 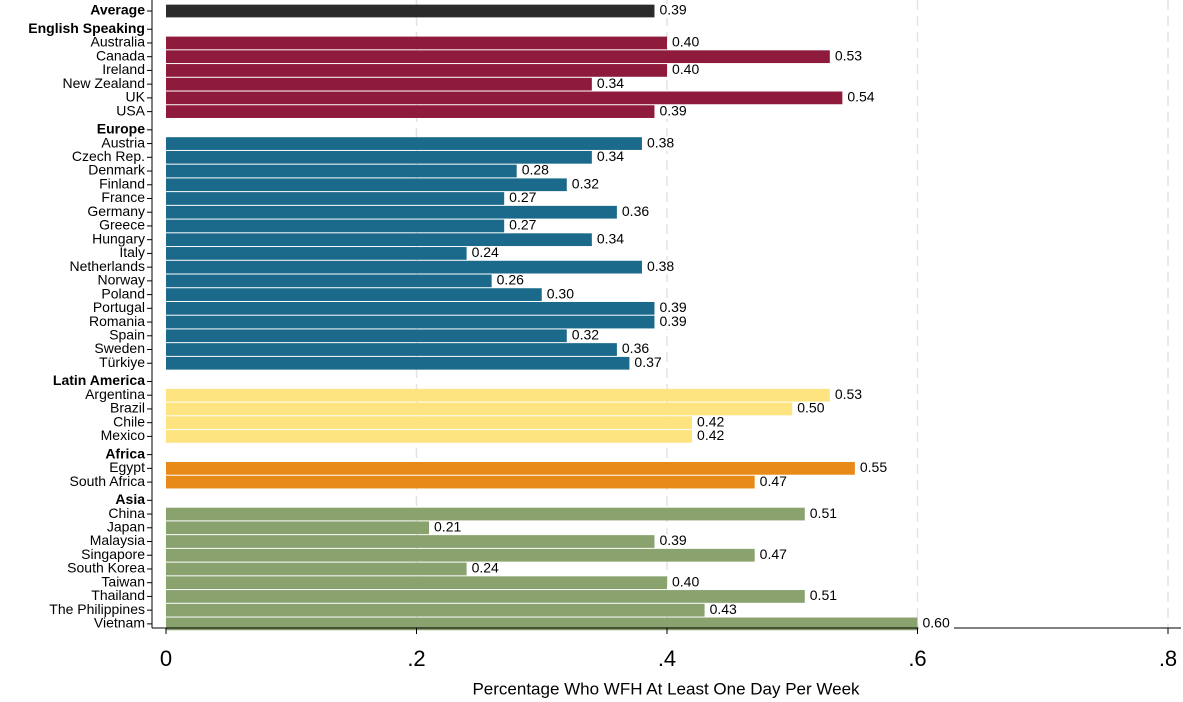 I want to click on category-label: Türkiye, so click(x=122, y=362).